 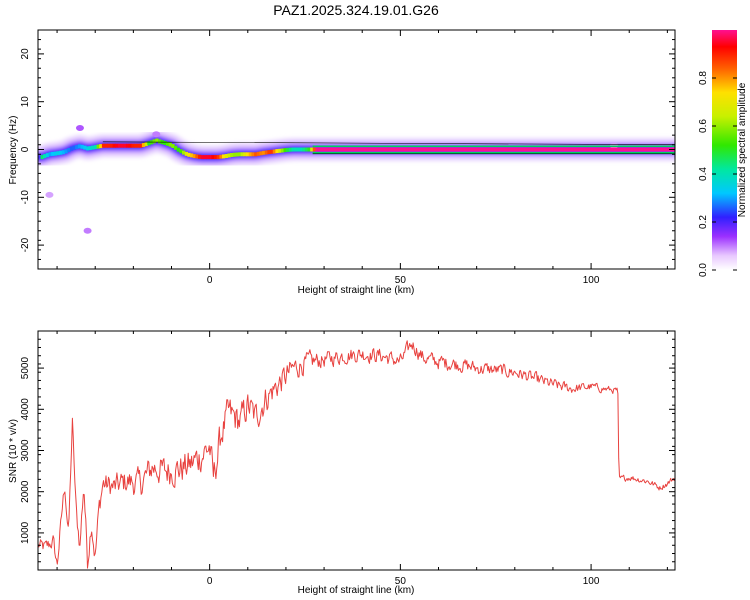 What do you see at coordinates (493, 153) in the screenshot?
I see `tone-edge-lower` at bounding box center [493, 153].